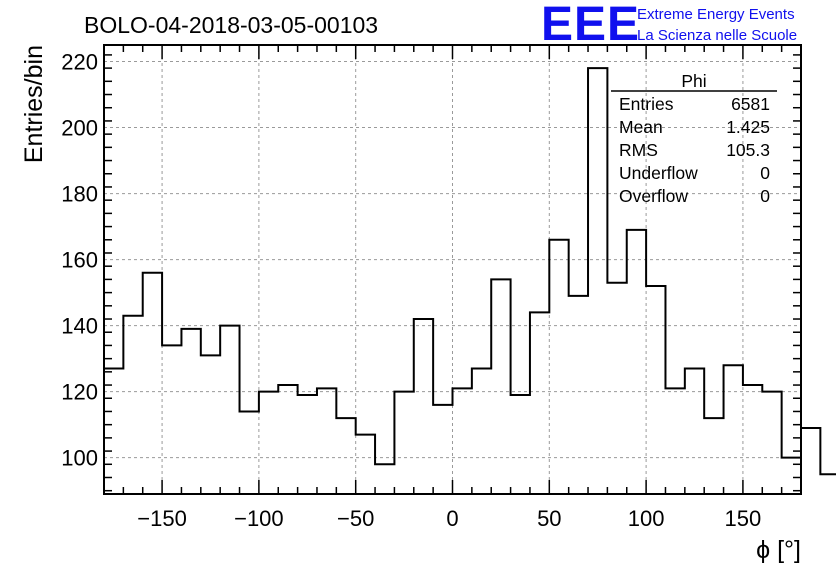  I want to click on stats-row-label: Mean, so click(641, 127).